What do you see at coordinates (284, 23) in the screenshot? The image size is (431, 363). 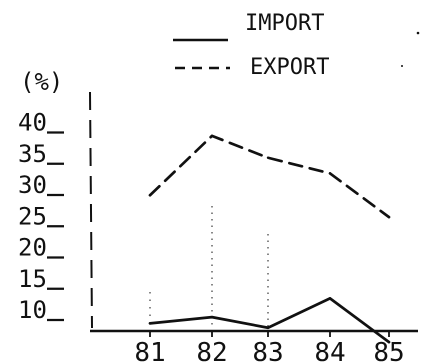 I see `legend-import-label: IMPORT` at bounding box center [284, 23].